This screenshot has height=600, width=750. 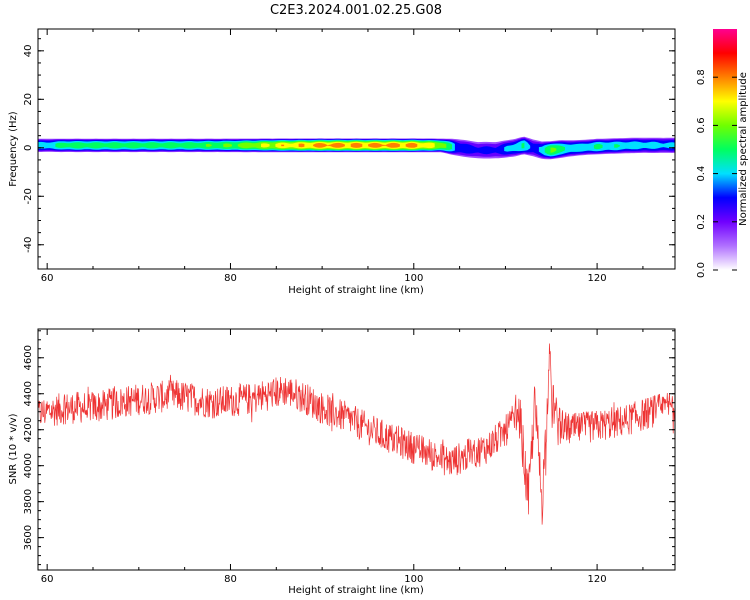 What do you see at coordinates (356, 10) in the screenshot?
I see `figure-title: C2E3.2024.001.02.25.G08` at bounding box center [356, 10].